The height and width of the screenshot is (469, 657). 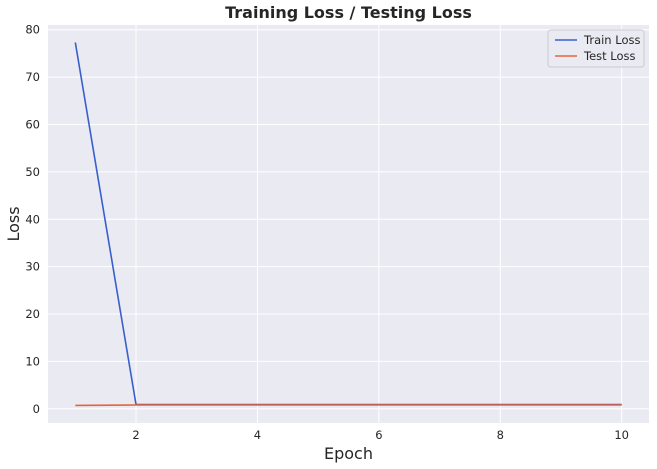 What do you see at coordinates (500, 435) in the screenshot?
I see `x-tick-label: 8` at bounding box center [500, 435].